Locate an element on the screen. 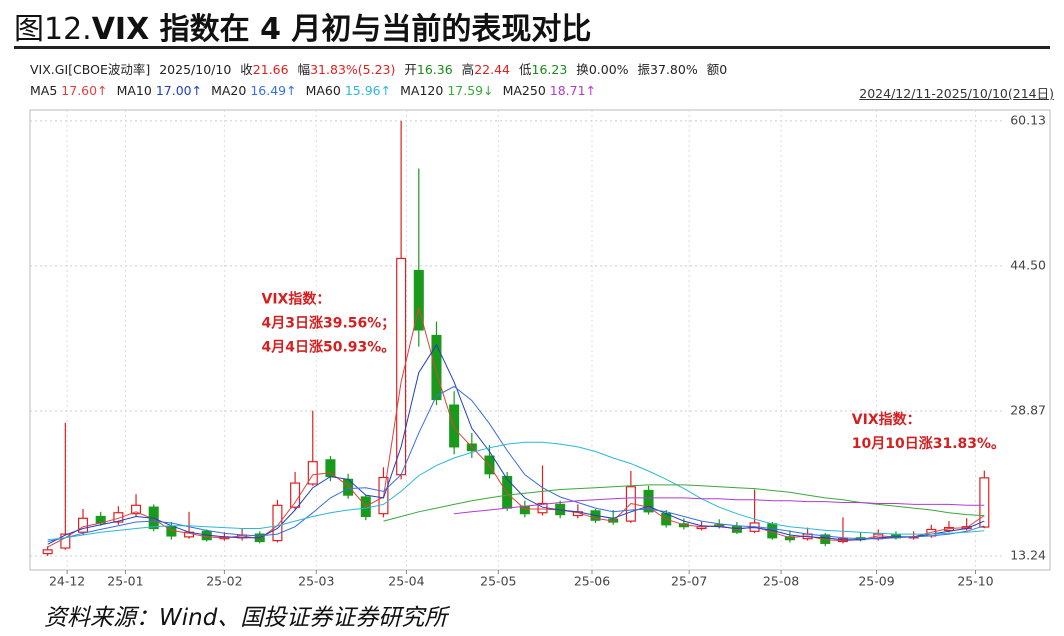 The width and height of the screenshot is (1064, 636). title-rule is located at coordinates (532, 47).